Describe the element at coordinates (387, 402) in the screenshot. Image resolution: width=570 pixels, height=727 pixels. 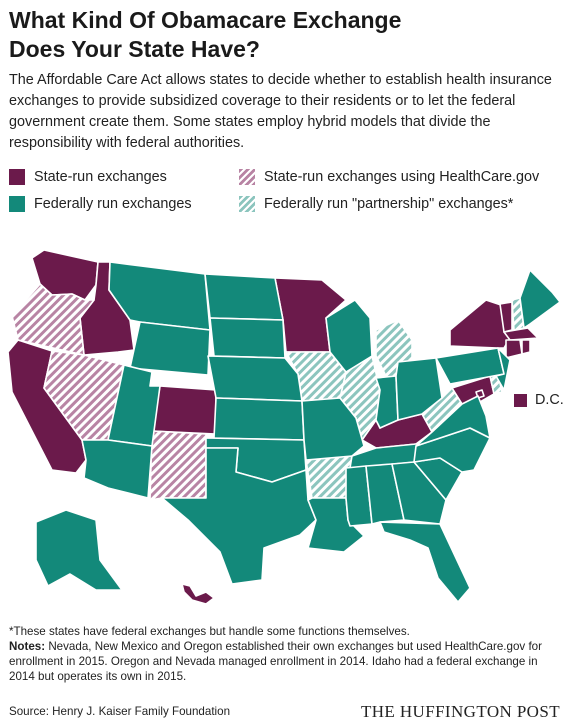
I see `state-in` at that location.